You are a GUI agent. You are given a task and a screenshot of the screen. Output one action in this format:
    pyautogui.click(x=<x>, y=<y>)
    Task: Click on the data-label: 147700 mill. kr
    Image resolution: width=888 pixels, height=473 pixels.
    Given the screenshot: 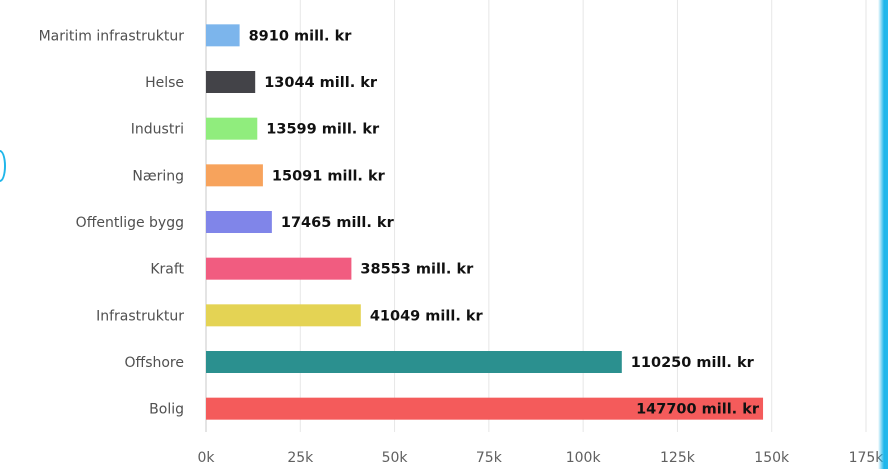 What is the action you would take?
    pyautogui.click(x=698, y=410)
    